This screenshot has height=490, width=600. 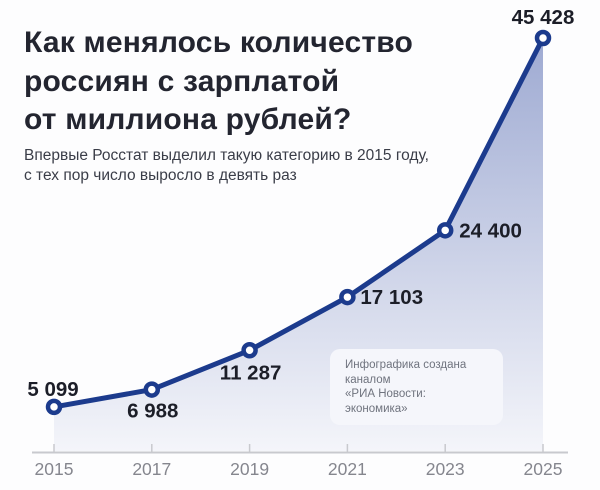 I want to click on chart-title-line: Как менялось количество, so click(x=219, y=42).